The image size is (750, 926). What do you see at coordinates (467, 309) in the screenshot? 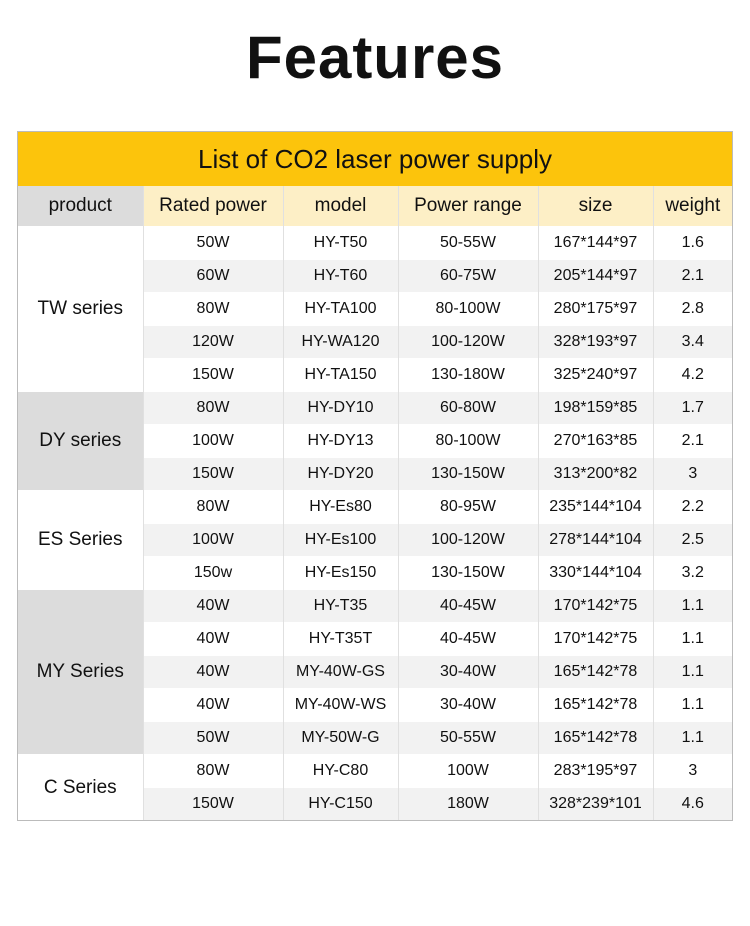
I see `table-cell: 80-100W` at bounding box center [467, 309].